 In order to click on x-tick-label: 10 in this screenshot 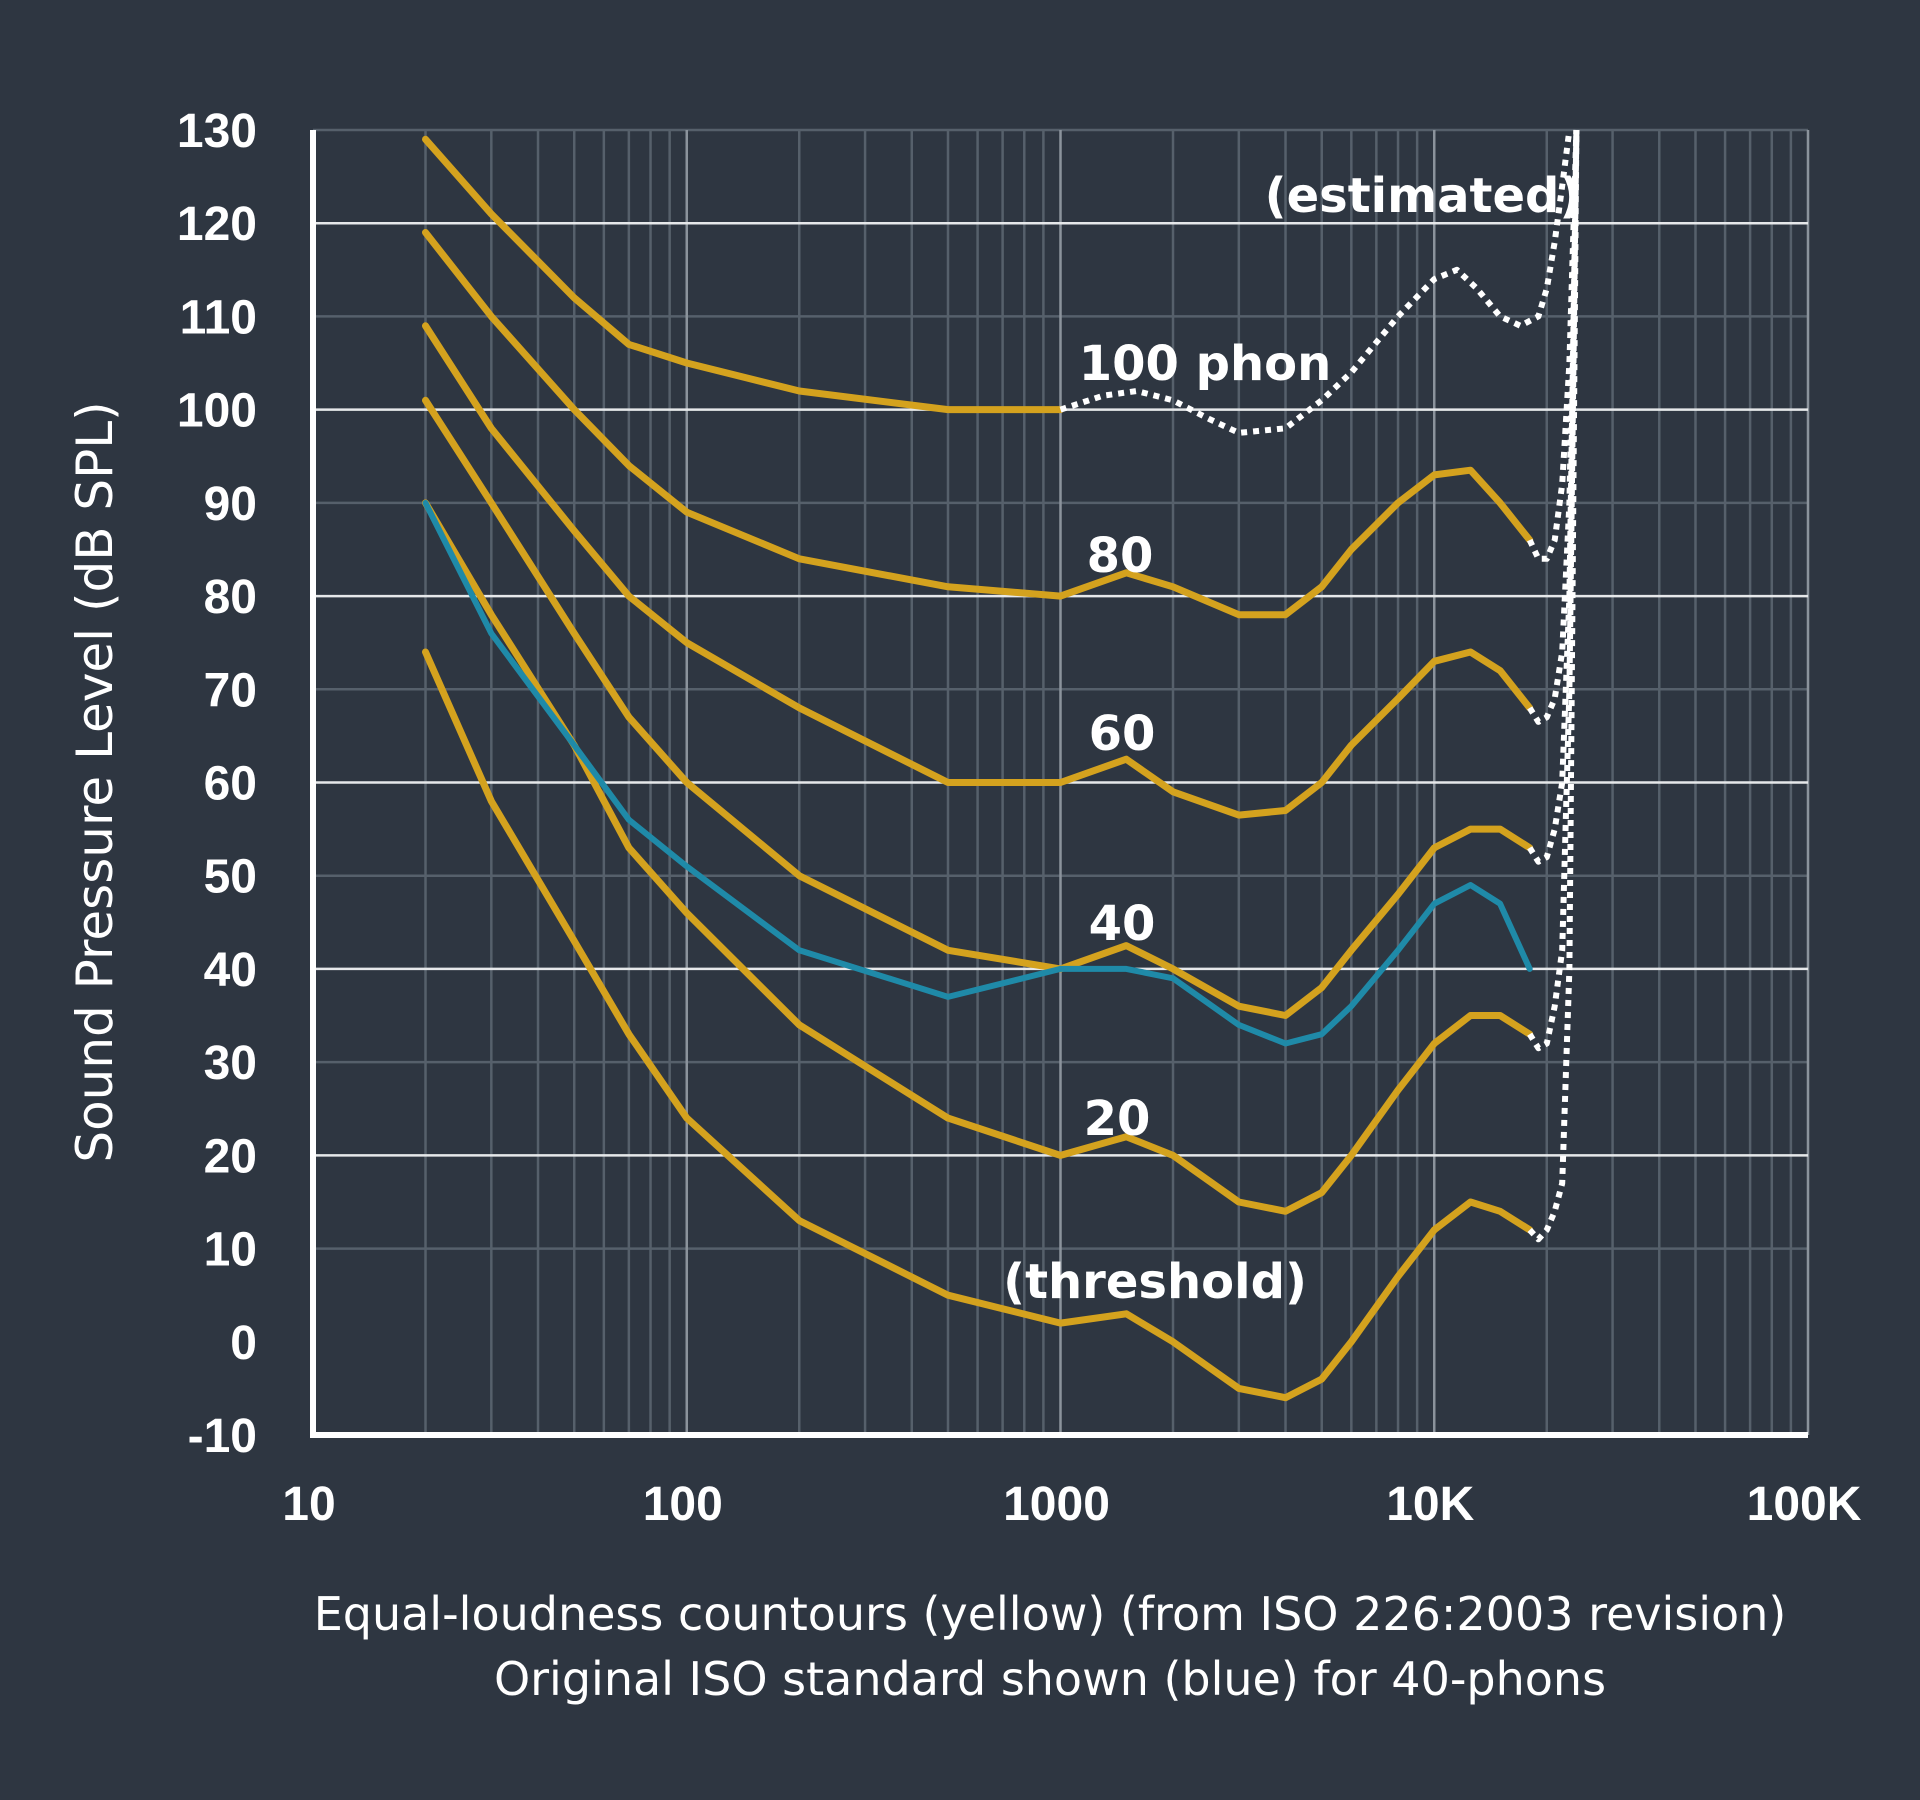, I will do `click(308, 1504)`.